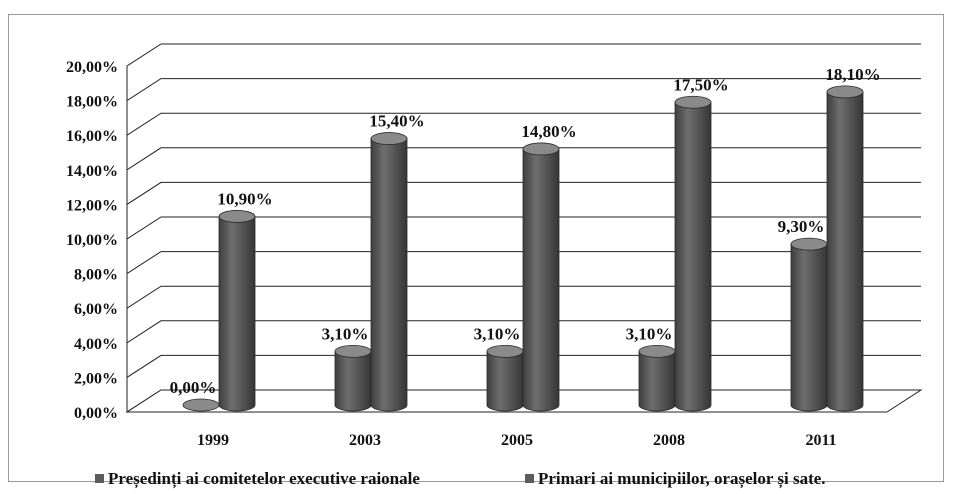 This screenshot has width=953, height=494. I want to click on data-label: 14,80%, so click(548, 131).